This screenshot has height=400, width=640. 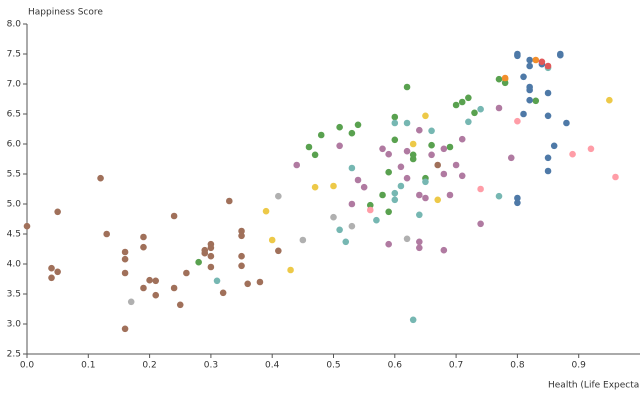 What do you see at coordinates (579, 366) in the screenshot?
I see `x-tick-label: 0.9` at bounding box center [579, 366].